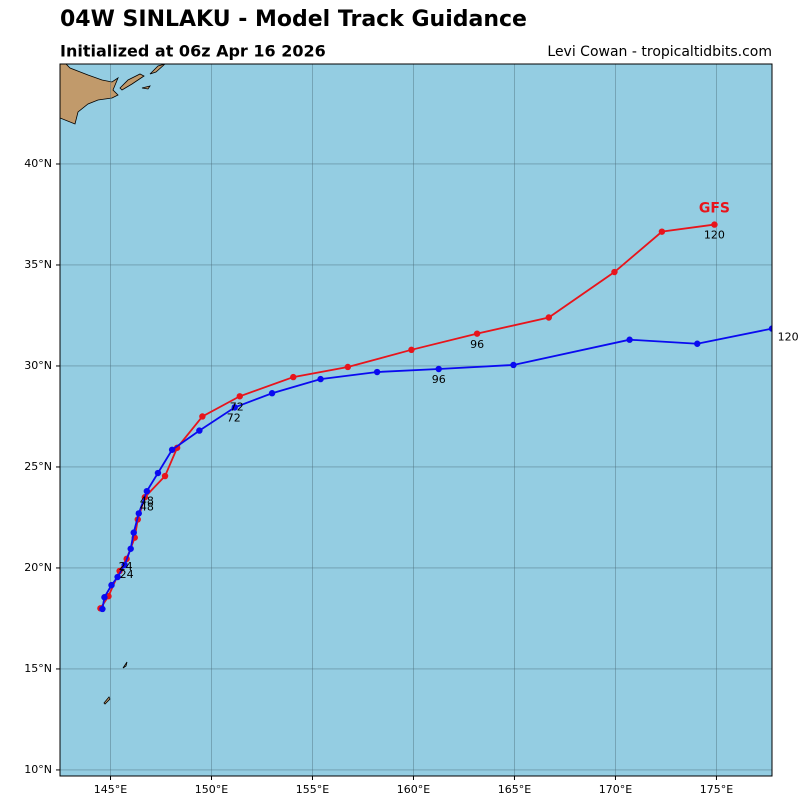 Image resolution: width=800 pixels, height=804 pixels. I want to click on y-tick-label: 30°N, so click(38, 365).